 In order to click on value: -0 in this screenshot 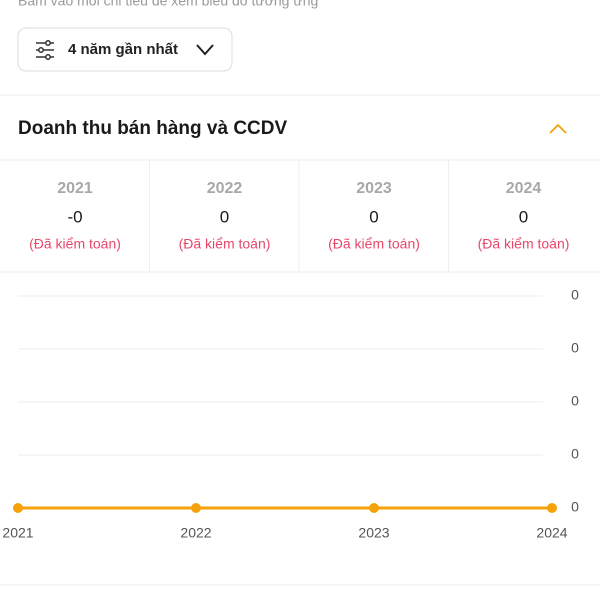, I will do `click(74, 216)`.